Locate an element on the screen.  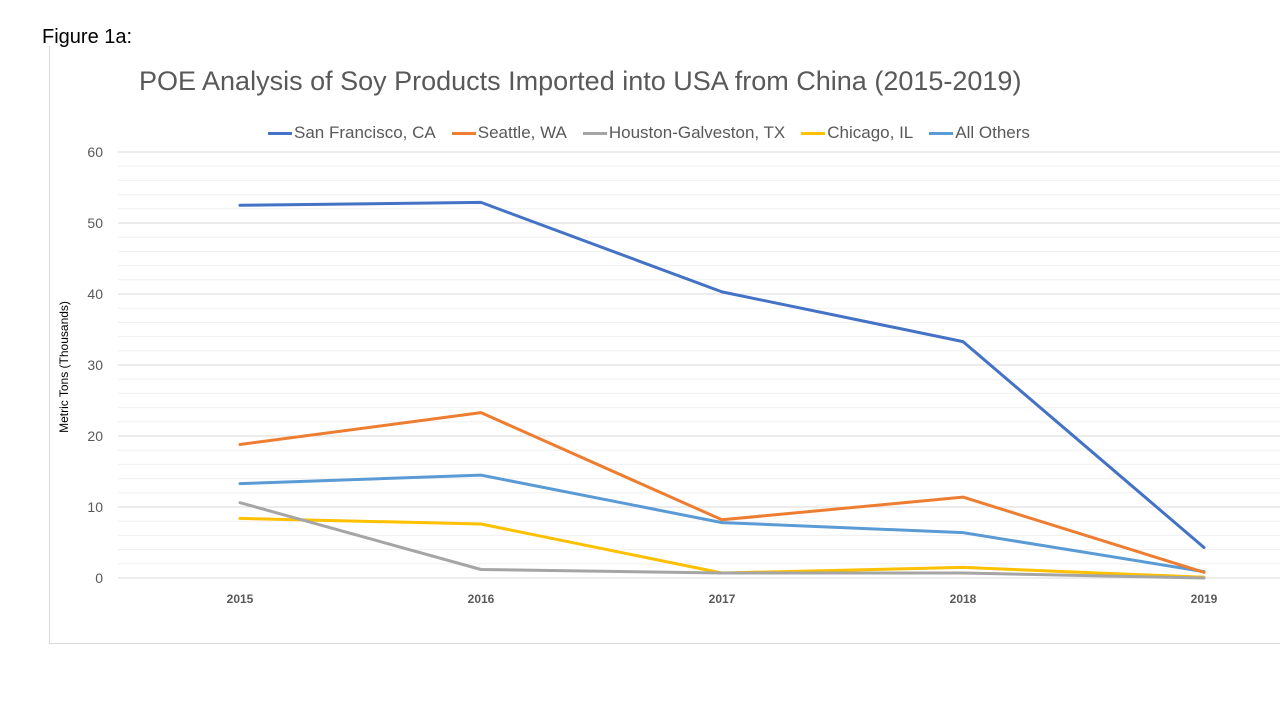
y-tick-label: 30 is located at coordinates (95, 365).